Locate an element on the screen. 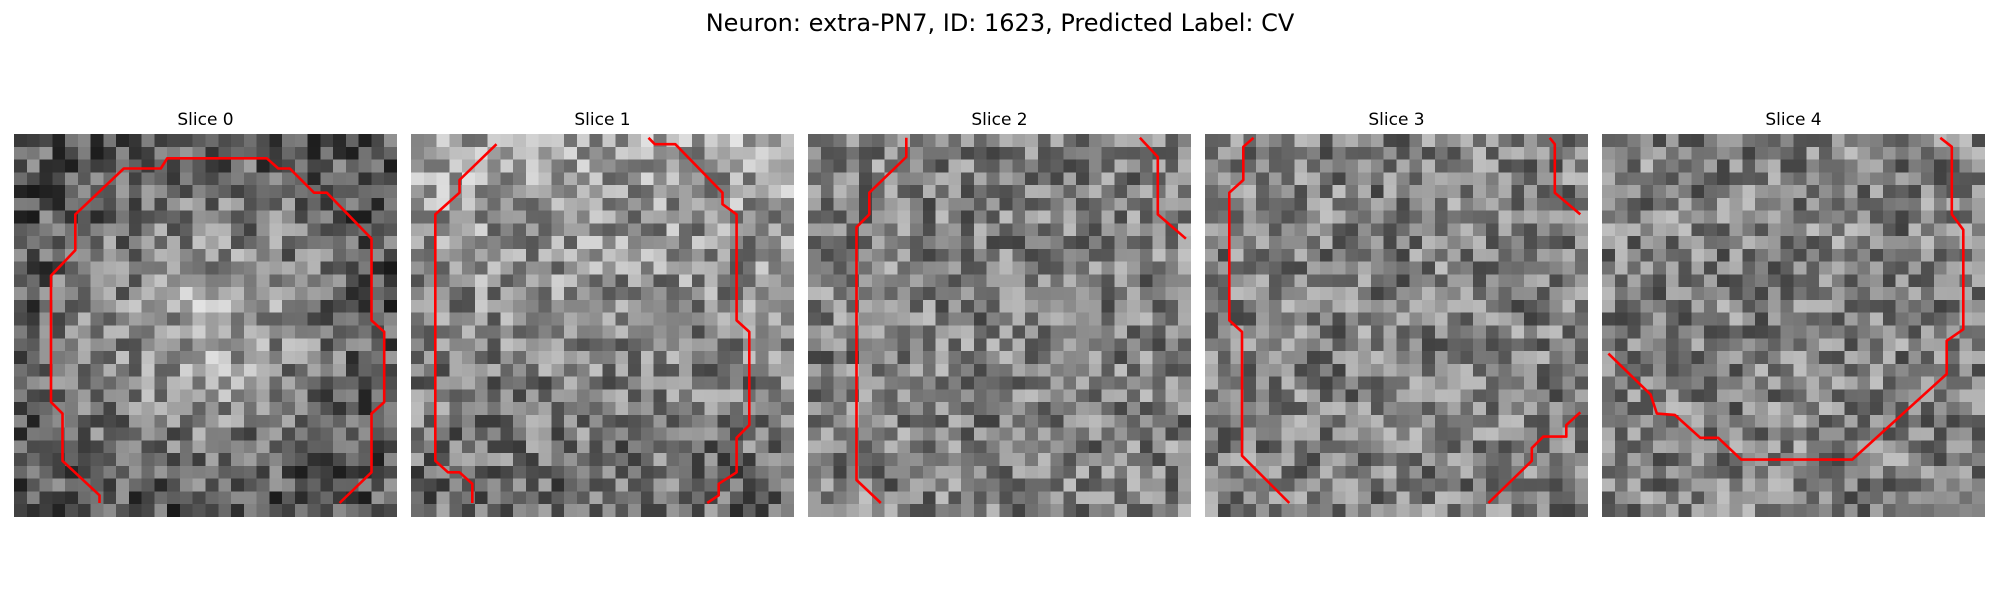  slice-panel-0: Slice 0 is located at coordinates (205, 313).